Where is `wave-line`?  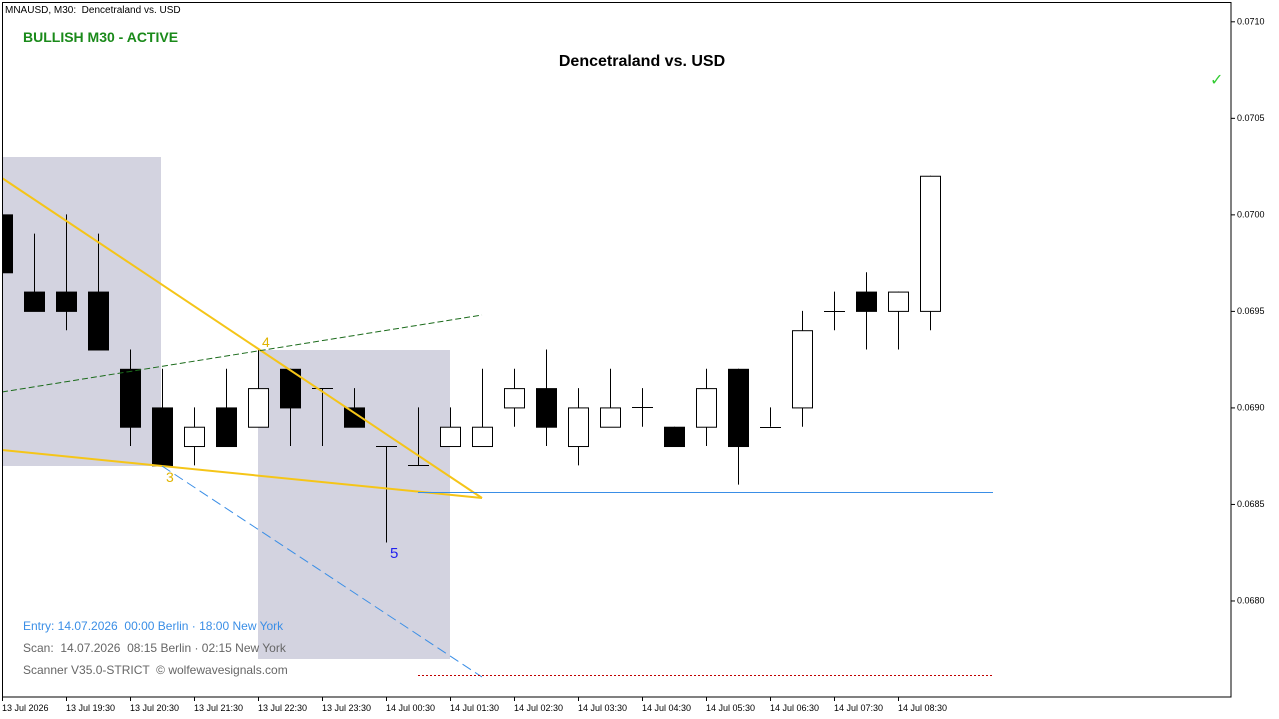
wave-line is located at coordinates (242, 474).